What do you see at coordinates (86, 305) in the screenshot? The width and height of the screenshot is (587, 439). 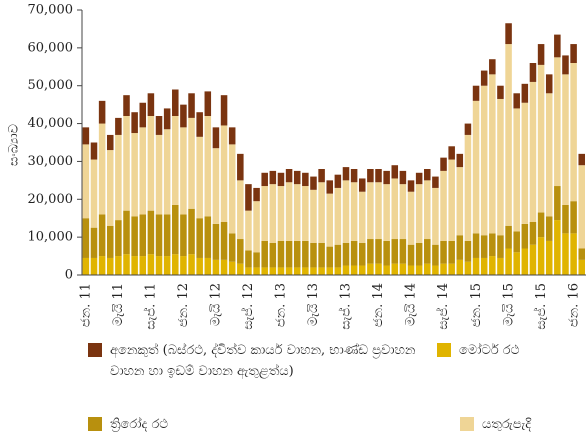 I see `x-tick-label: ජන. 11` at bounding box center [86, 305].